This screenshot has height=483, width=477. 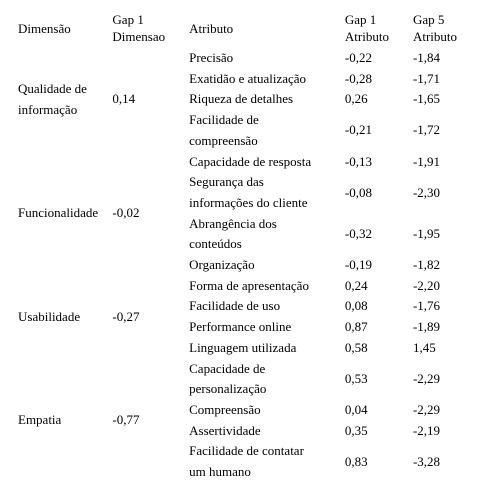 I want to click on table-row: Exatidão e atualização -0,28 -1,71, so click(x=245, y=79).